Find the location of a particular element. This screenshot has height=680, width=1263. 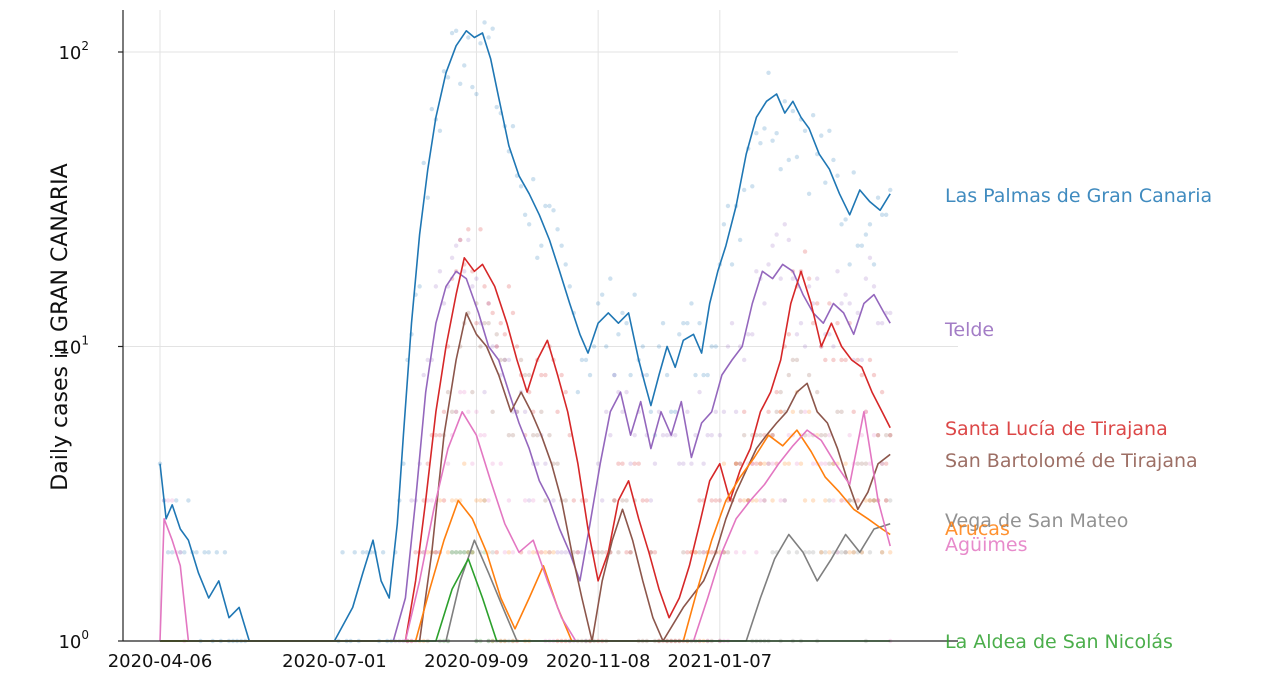

series-label-0: Las Palmas de Gran Canaria is located at coordinates (1078, 196).